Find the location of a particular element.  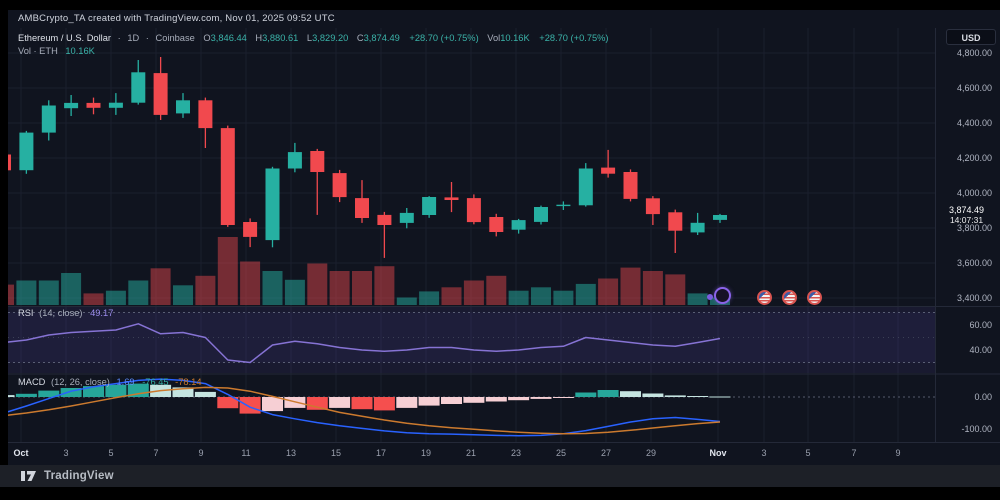

crypto-event-icon is located at coordinates (722, 295).